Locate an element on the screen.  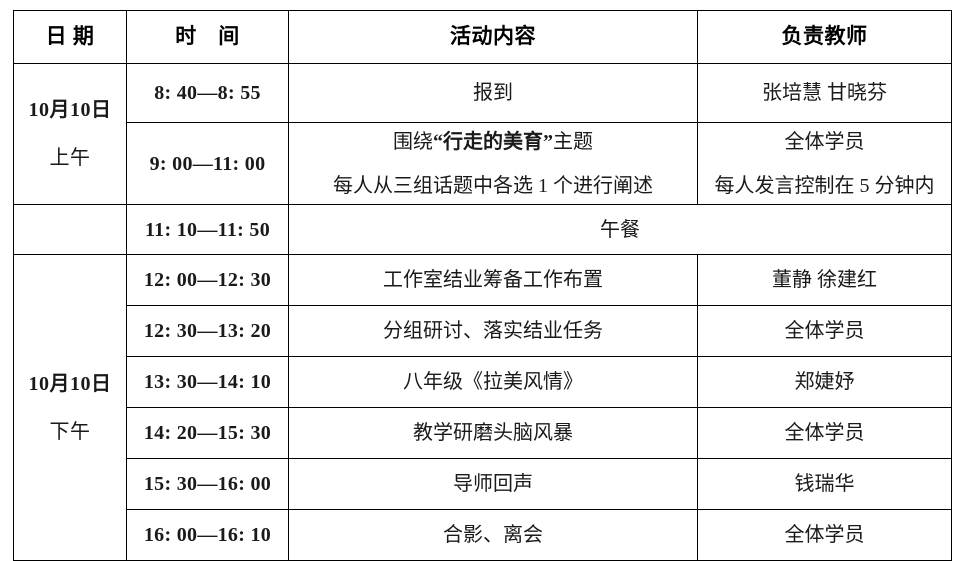
teacher-line-1: 全体学员 is located at coordinates (824, 141).